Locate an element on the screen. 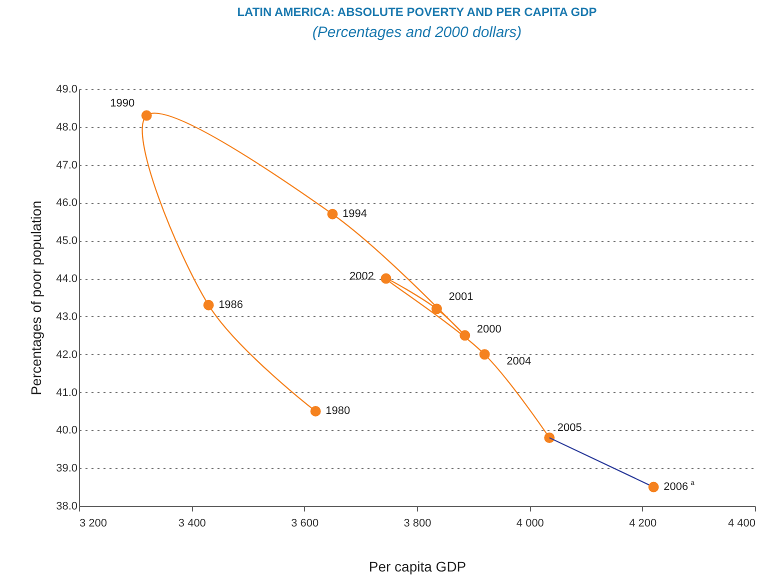  chart-title: LATIN AMERICA: ABSOLUTE POVERTY AND PER CAPITA GDP is located at coordinates (417, 12).